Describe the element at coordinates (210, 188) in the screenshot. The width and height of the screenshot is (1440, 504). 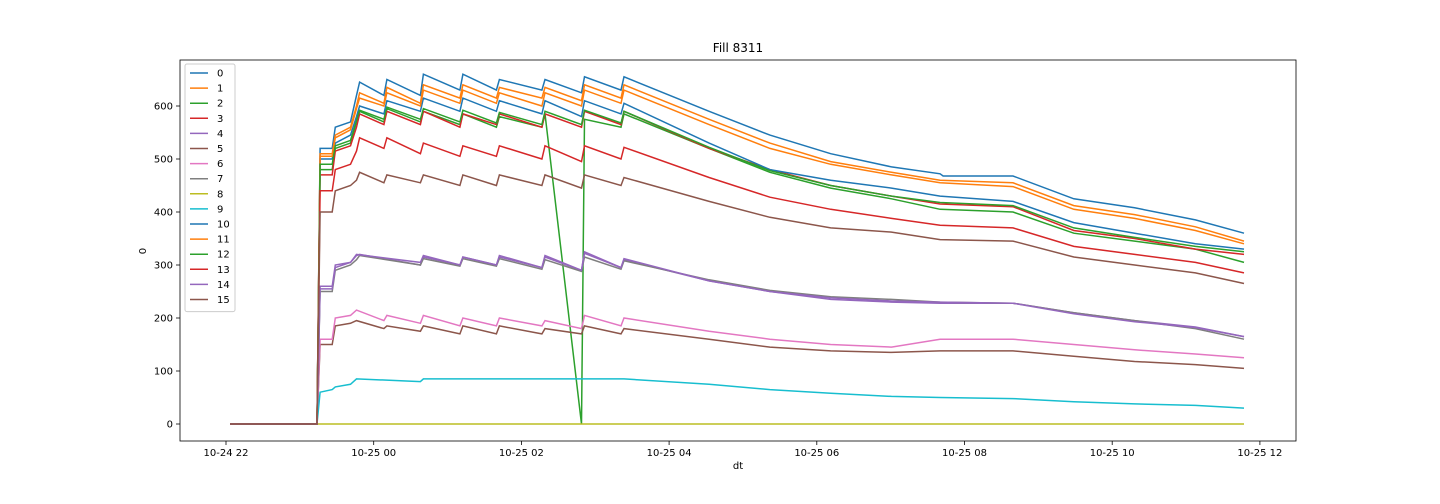
I see `legend-box` at that location.